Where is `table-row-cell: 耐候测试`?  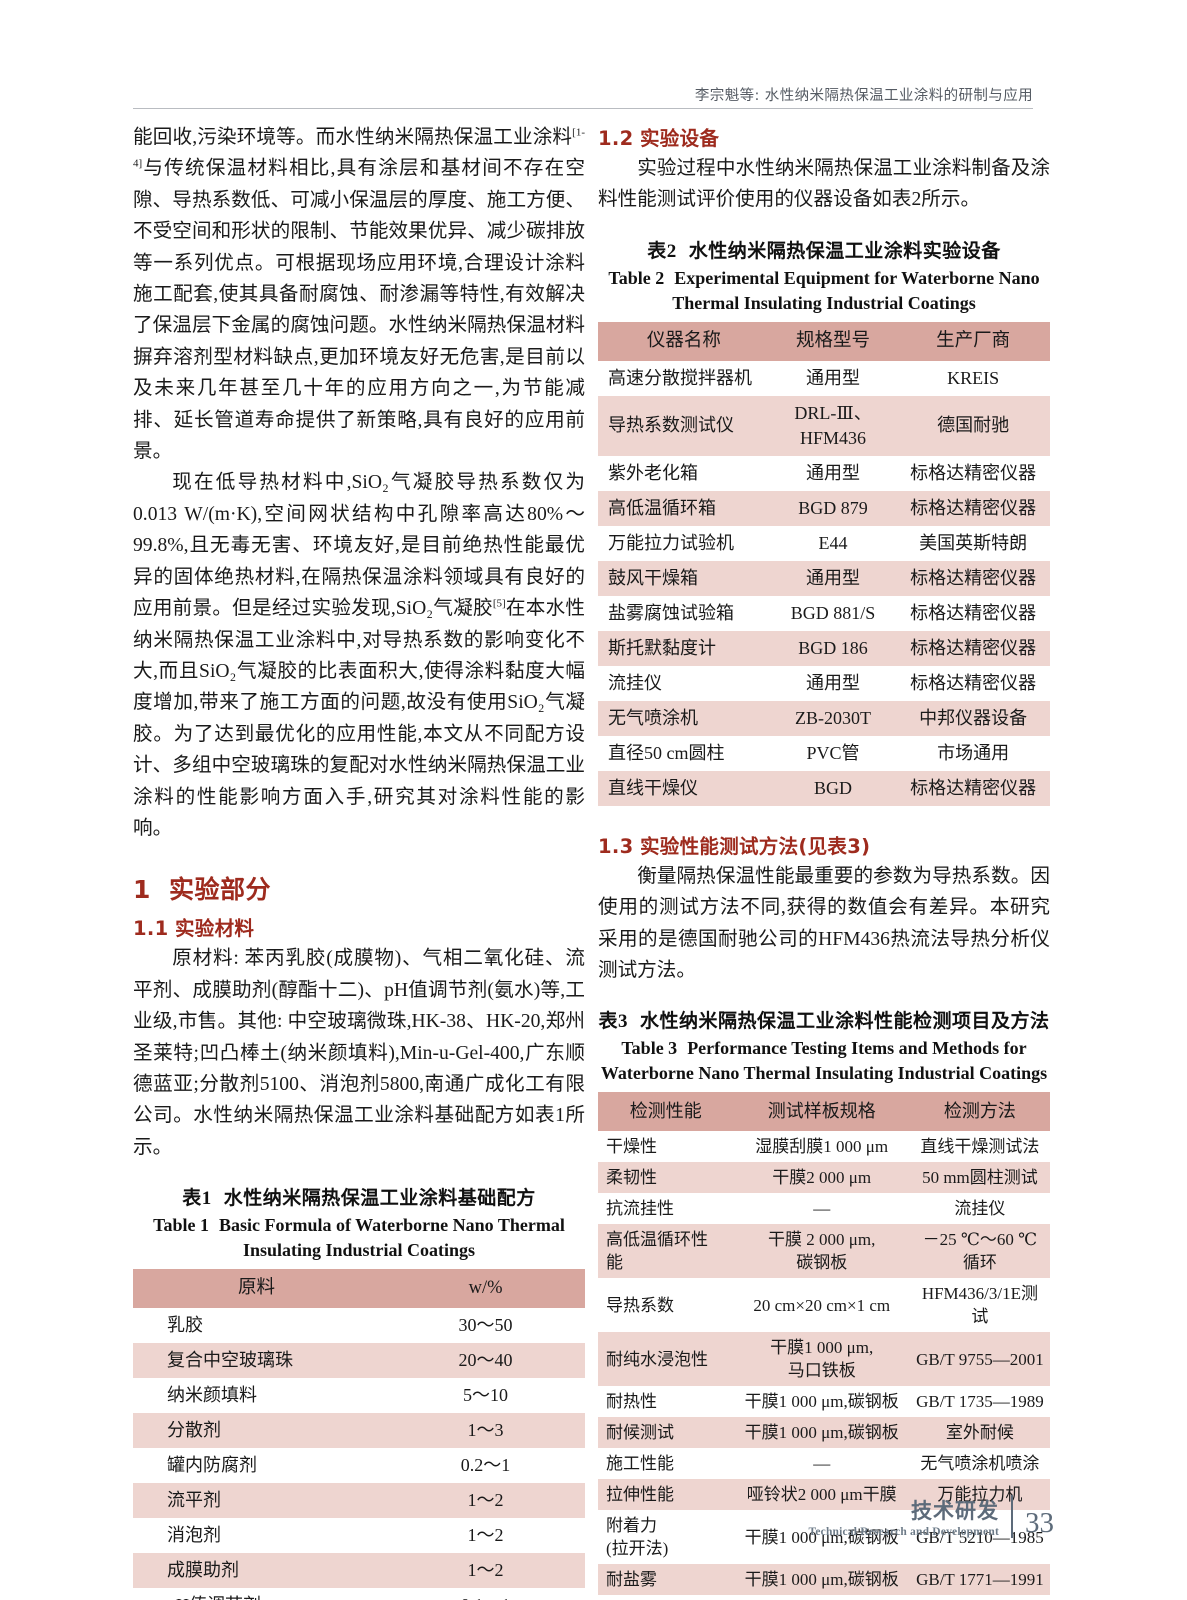 table-row-cell: 耐候测试 is located at coordinates (666, 1433).